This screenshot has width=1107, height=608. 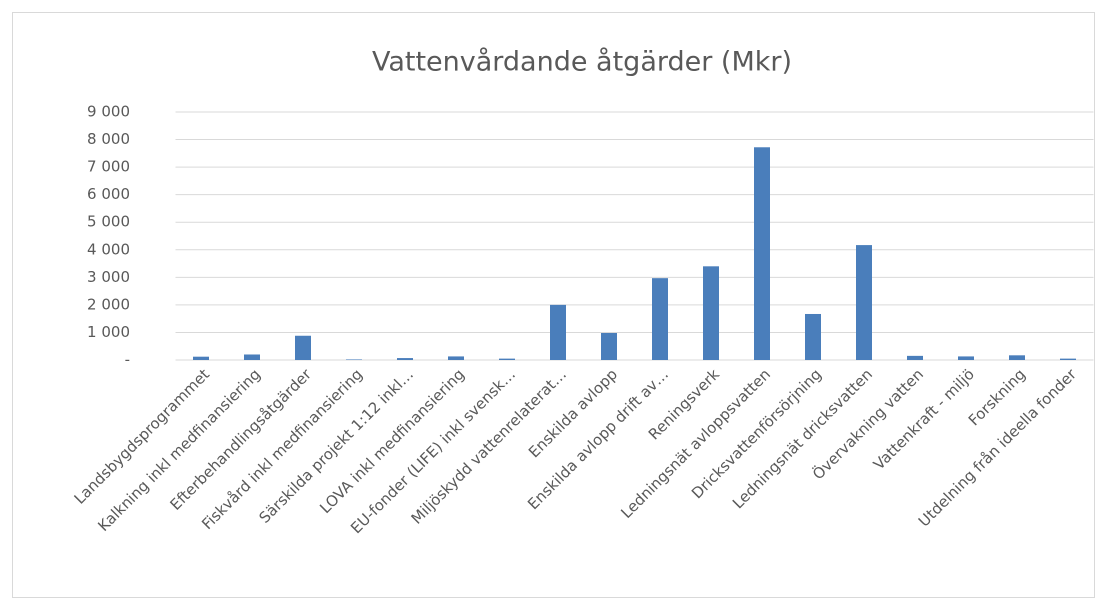 What do you see at coordinates (108, 139) in the screenshot?
I see `y-tick-label: 8 000` at bounding box center [108, 139].